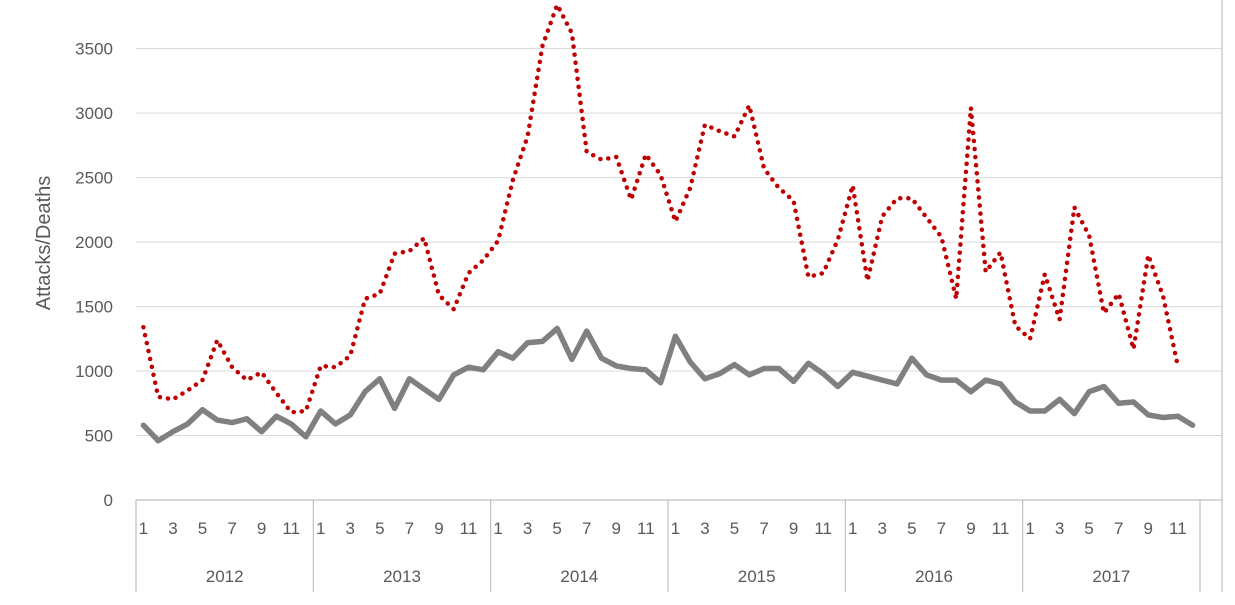  What do you see at coordinates (225, 576) in the screenshot?
I see `year-label: 2012` at bounding box center [225, 576].